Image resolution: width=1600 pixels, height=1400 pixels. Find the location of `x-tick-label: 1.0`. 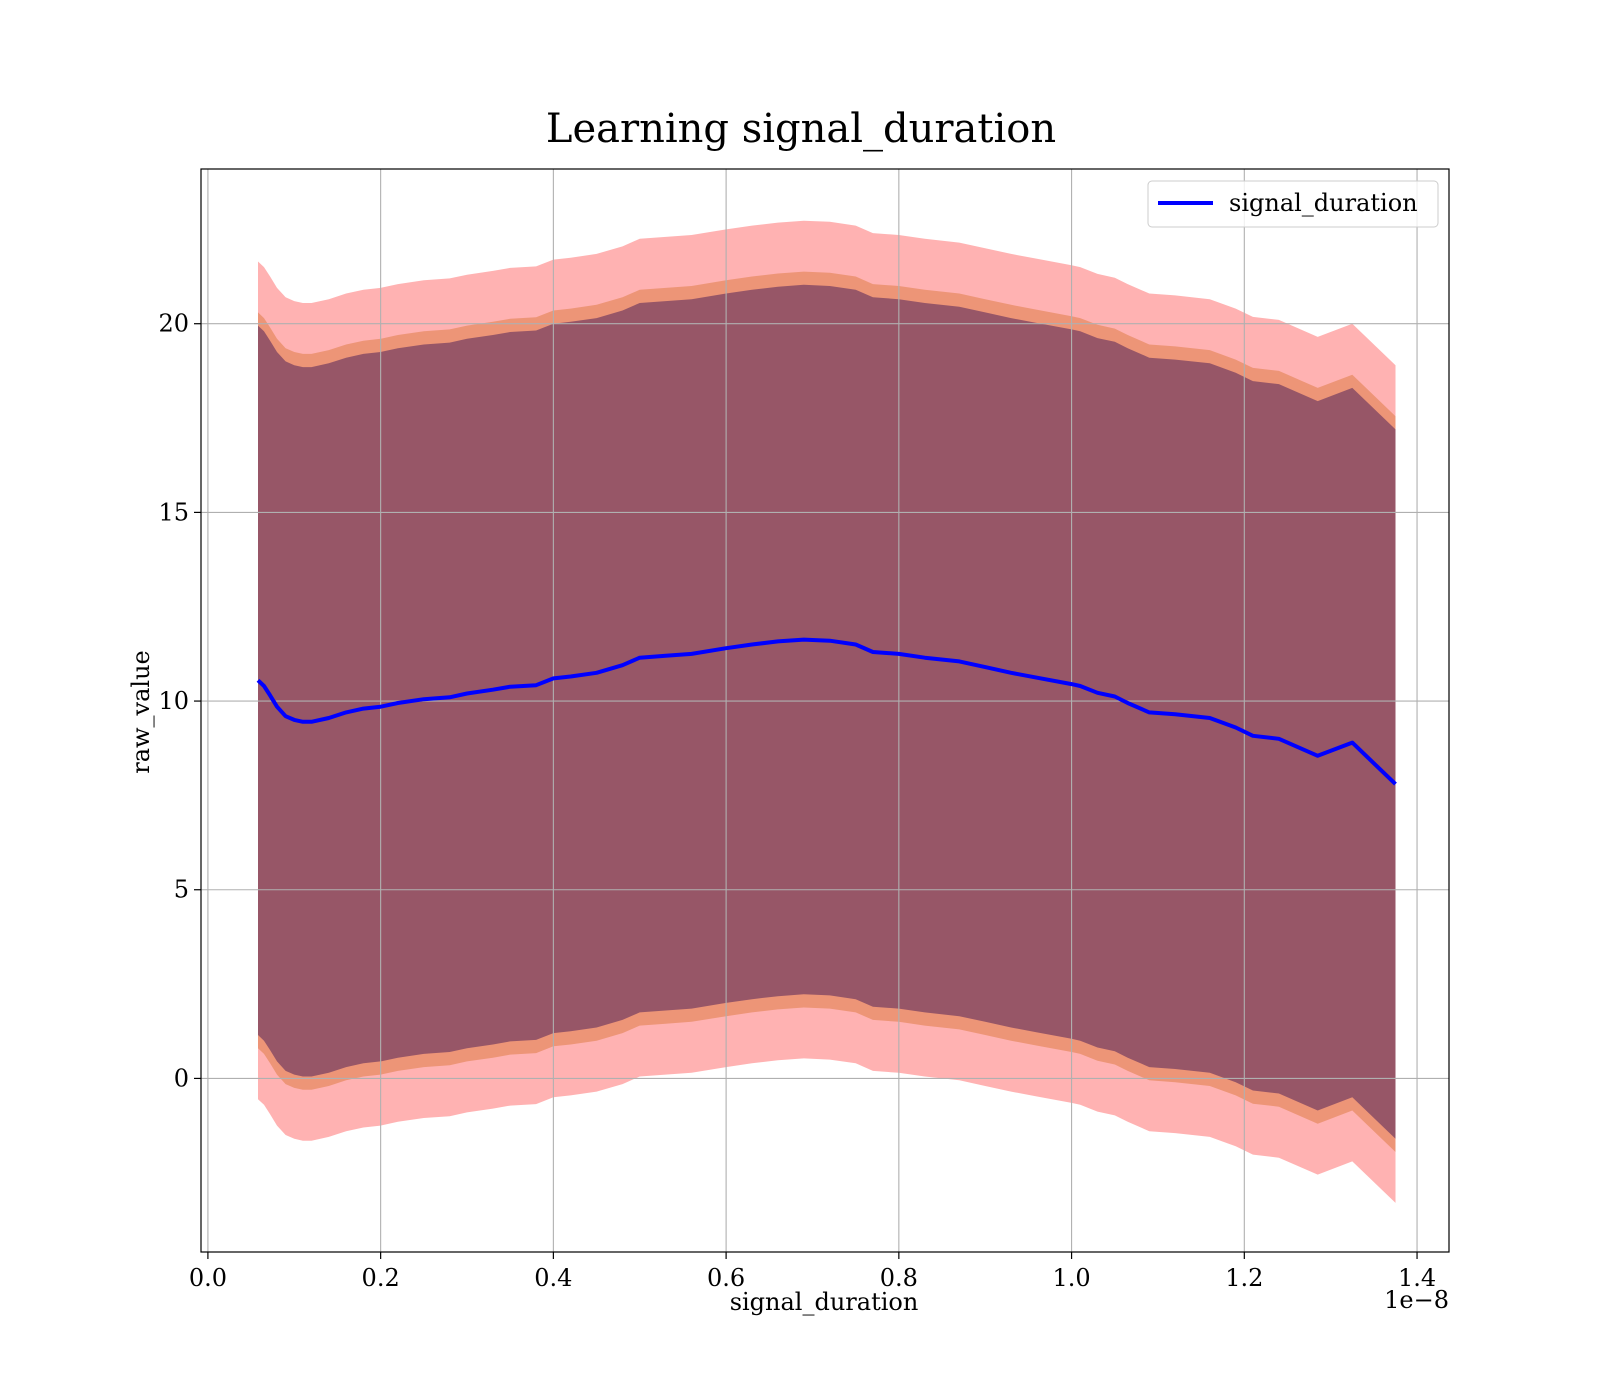

x-tick-label: 1.0 is located at coordinates (1071, 1278).